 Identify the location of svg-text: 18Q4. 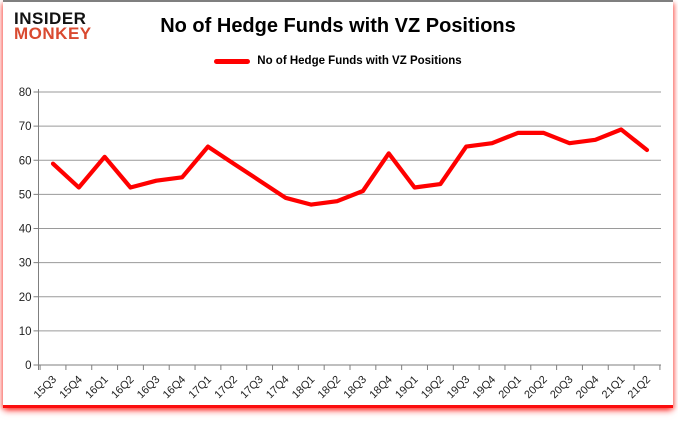
(381, 388).